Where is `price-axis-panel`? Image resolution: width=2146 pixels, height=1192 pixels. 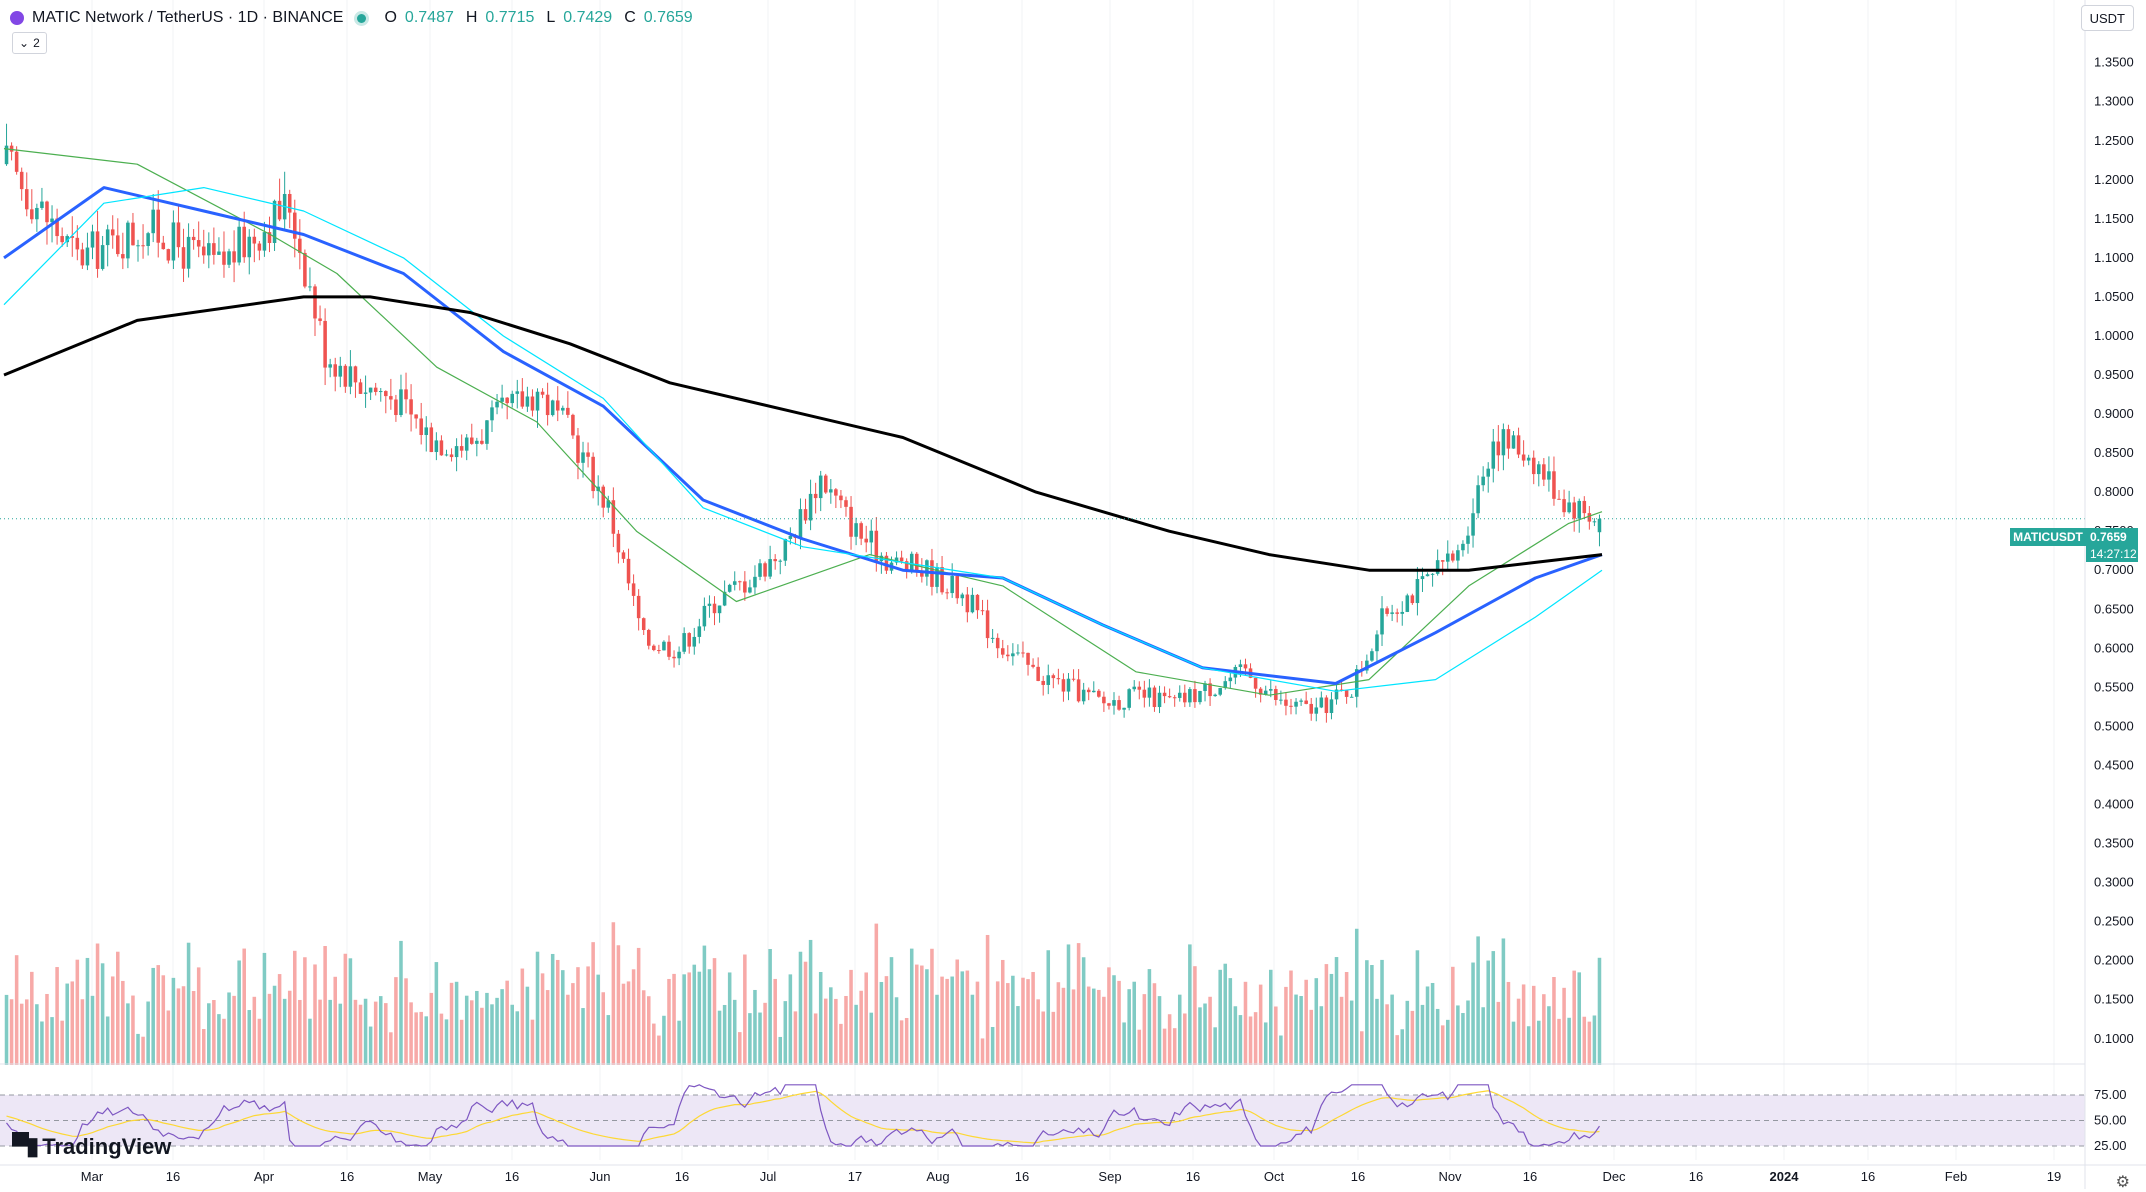
price-axis-panel is located at coordinates (2115, 594).